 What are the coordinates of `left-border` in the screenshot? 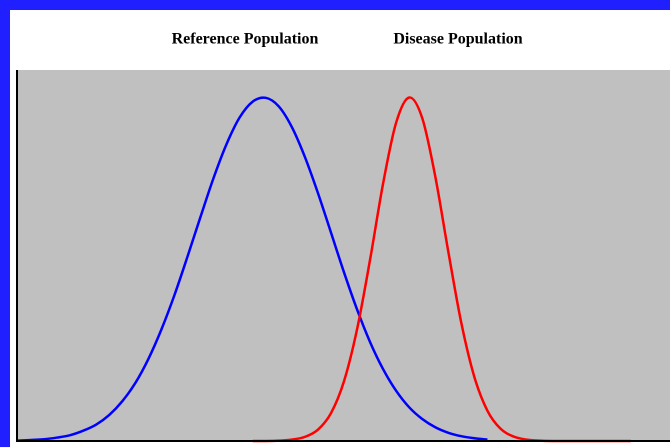 It's located at (5, 223).